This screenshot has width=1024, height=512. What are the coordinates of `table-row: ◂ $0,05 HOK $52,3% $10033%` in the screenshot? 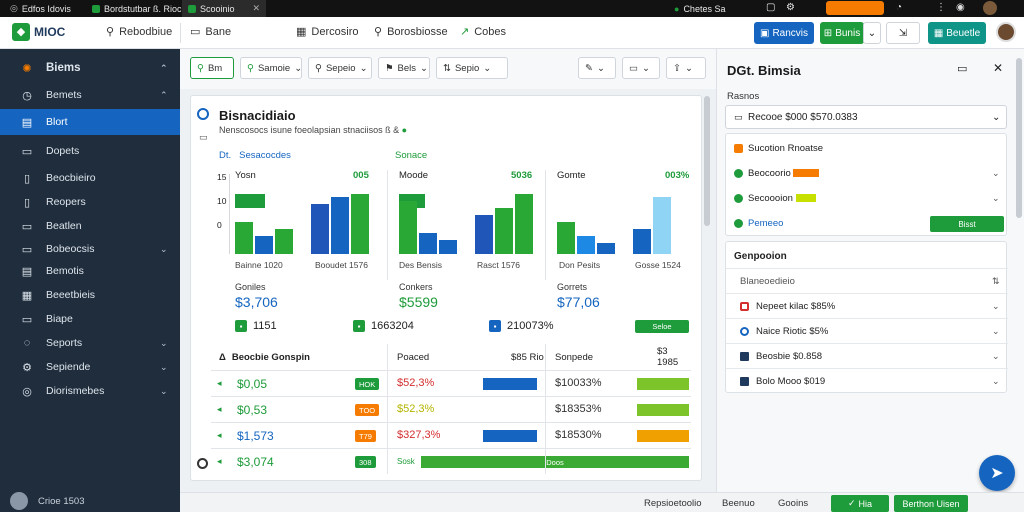 It's located at (451, 383).